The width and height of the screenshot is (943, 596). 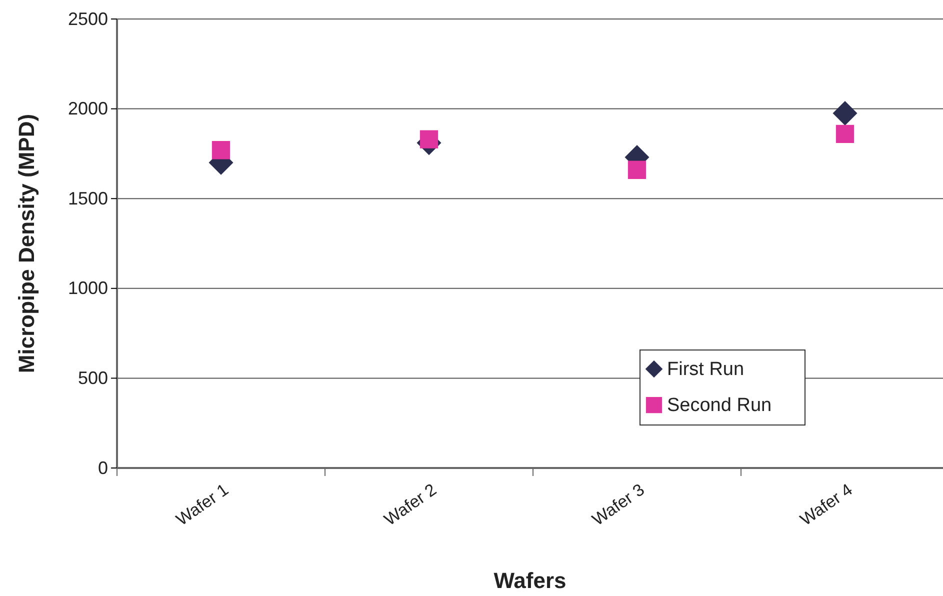 I want to click on y-tick-label: 0, so click(x=103, y=468).